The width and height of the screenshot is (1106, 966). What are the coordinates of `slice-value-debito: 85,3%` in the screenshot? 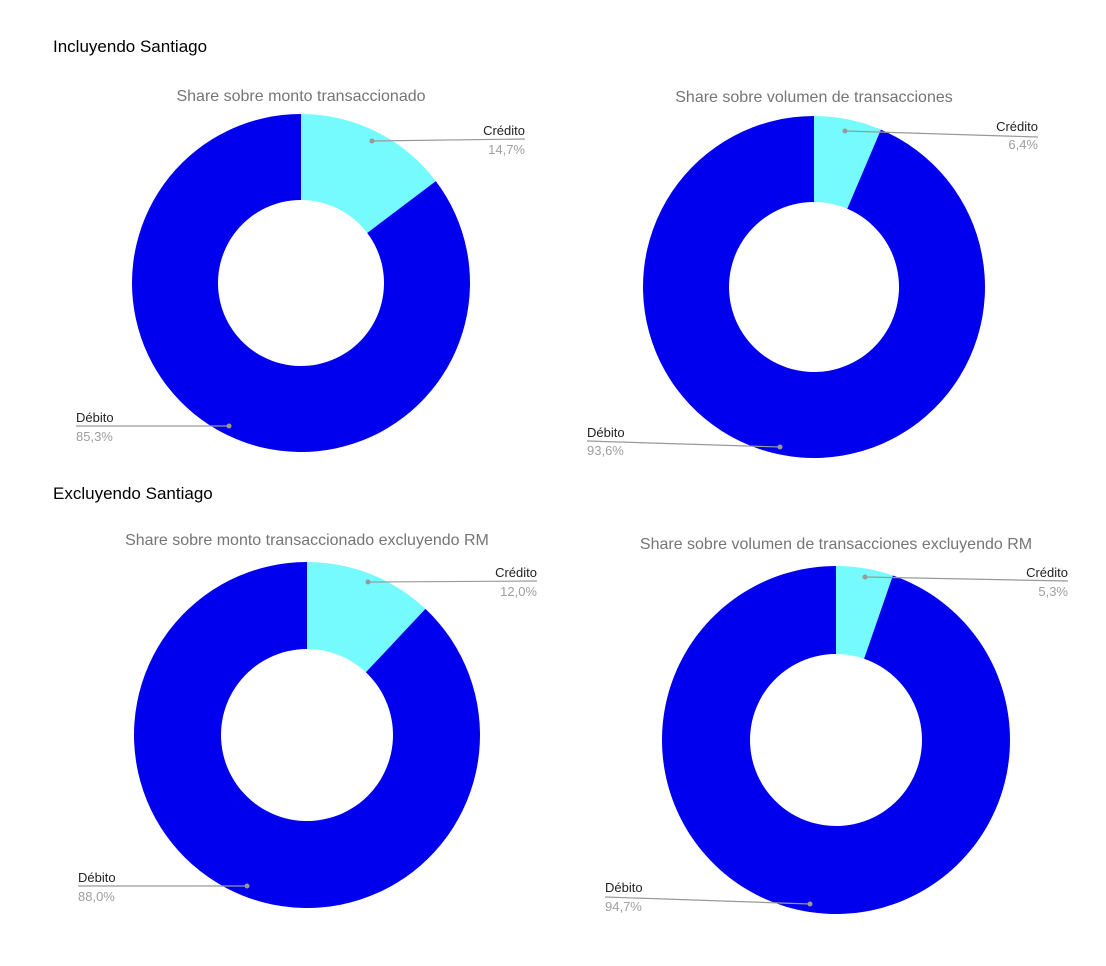 It's located at (94, 436).